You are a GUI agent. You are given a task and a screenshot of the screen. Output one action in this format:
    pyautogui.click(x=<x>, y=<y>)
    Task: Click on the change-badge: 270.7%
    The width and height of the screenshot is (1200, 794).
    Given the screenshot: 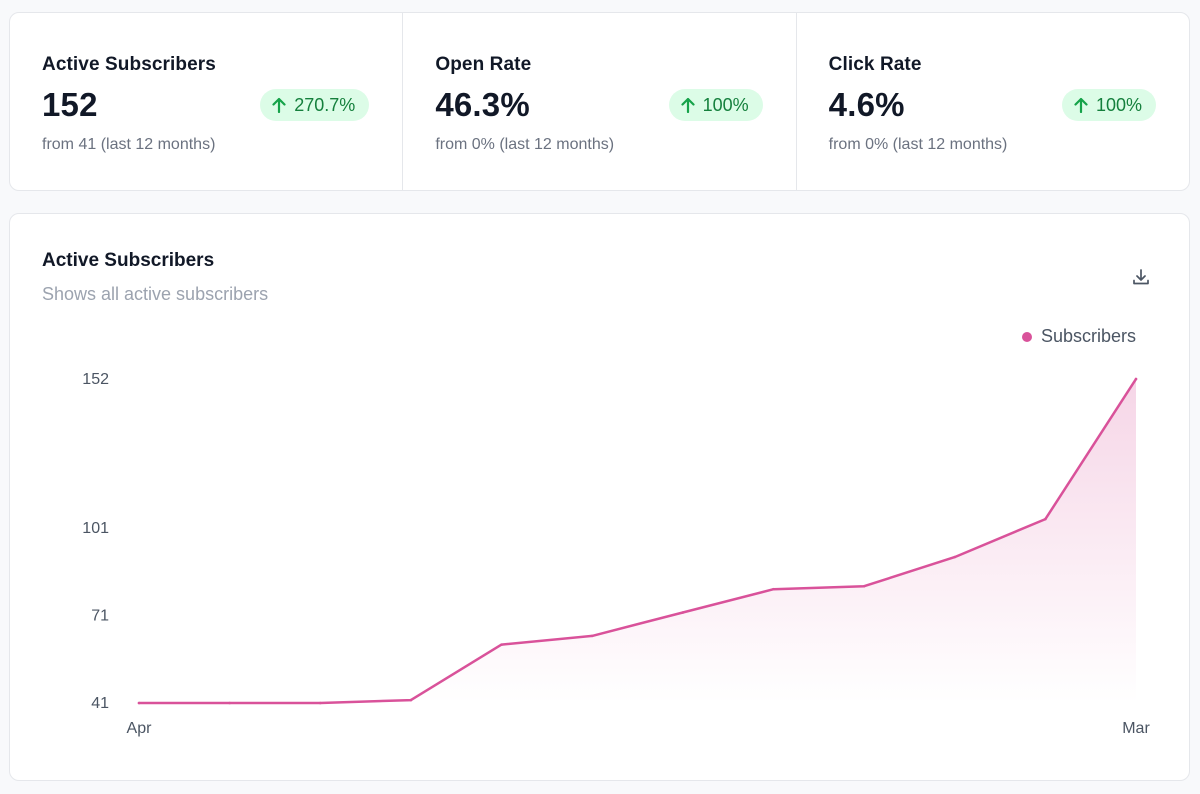 What is the action you would take?
    pyautogui.click(x=315, y=105)
    